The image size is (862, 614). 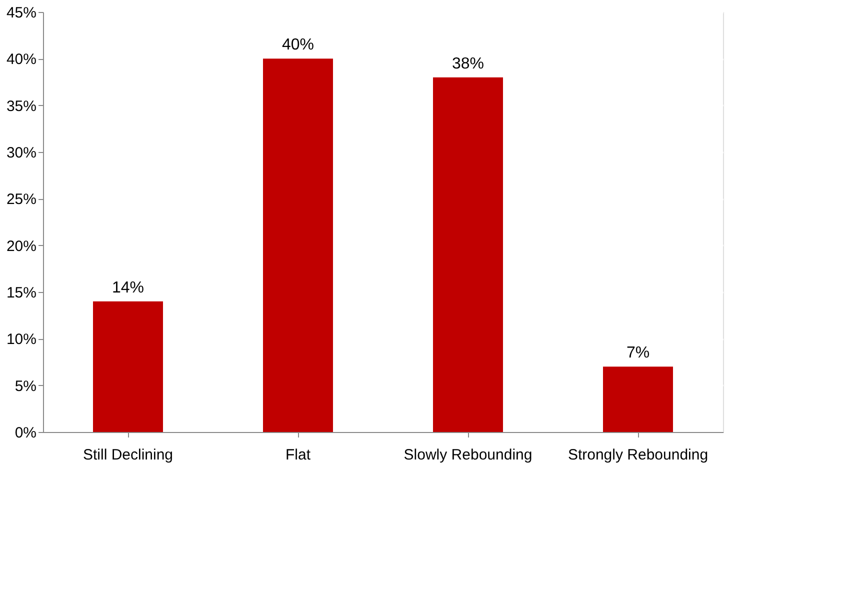 I want to click on data-label: 40%, so click(x=298, y=45).